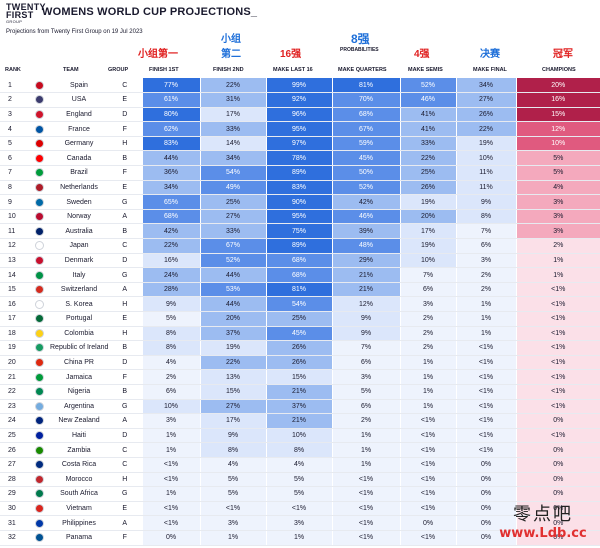 This screenshot has width=600, height=548. I want to click on cn-label-finish-2nd-line1: 小组, so click(231, 39).